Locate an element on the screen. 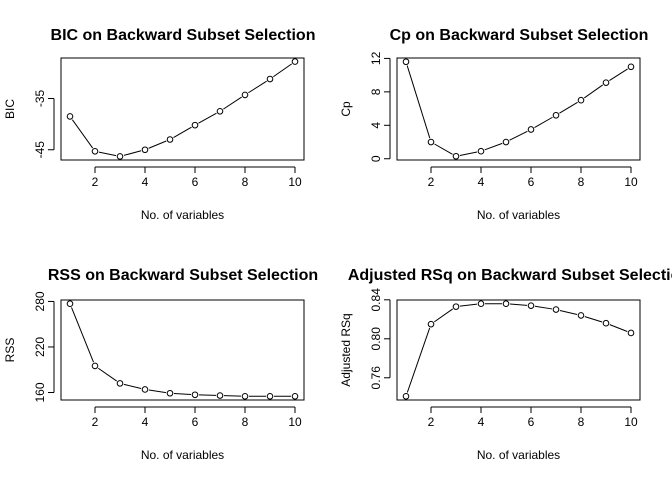 Image resolution: width=672 pixels, height=480 pixels. y-axis-label: BIC is located at coordinates (10, 109).